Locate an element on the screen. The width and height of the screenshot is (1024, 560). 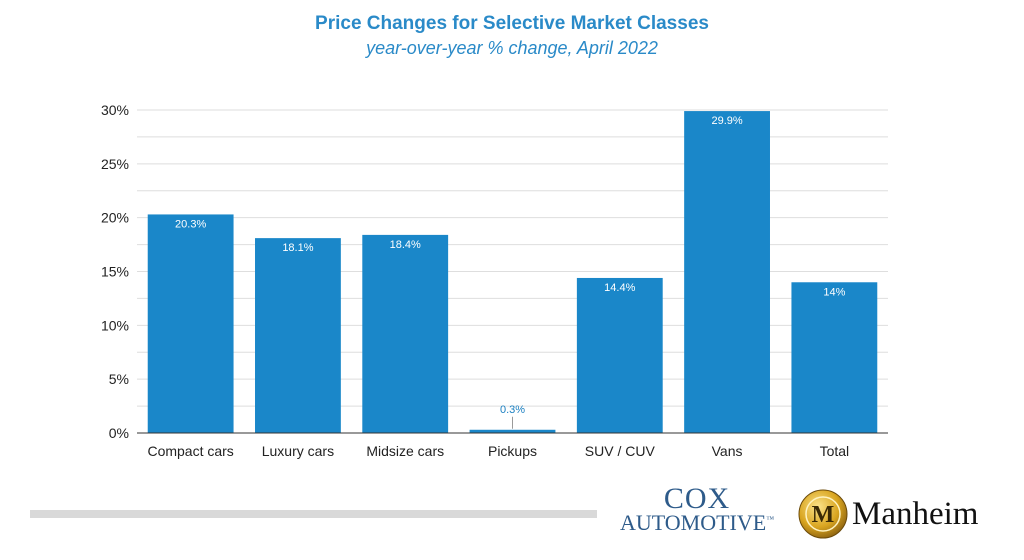
y-tick-label: 10% is located at coordinates (115, 325).